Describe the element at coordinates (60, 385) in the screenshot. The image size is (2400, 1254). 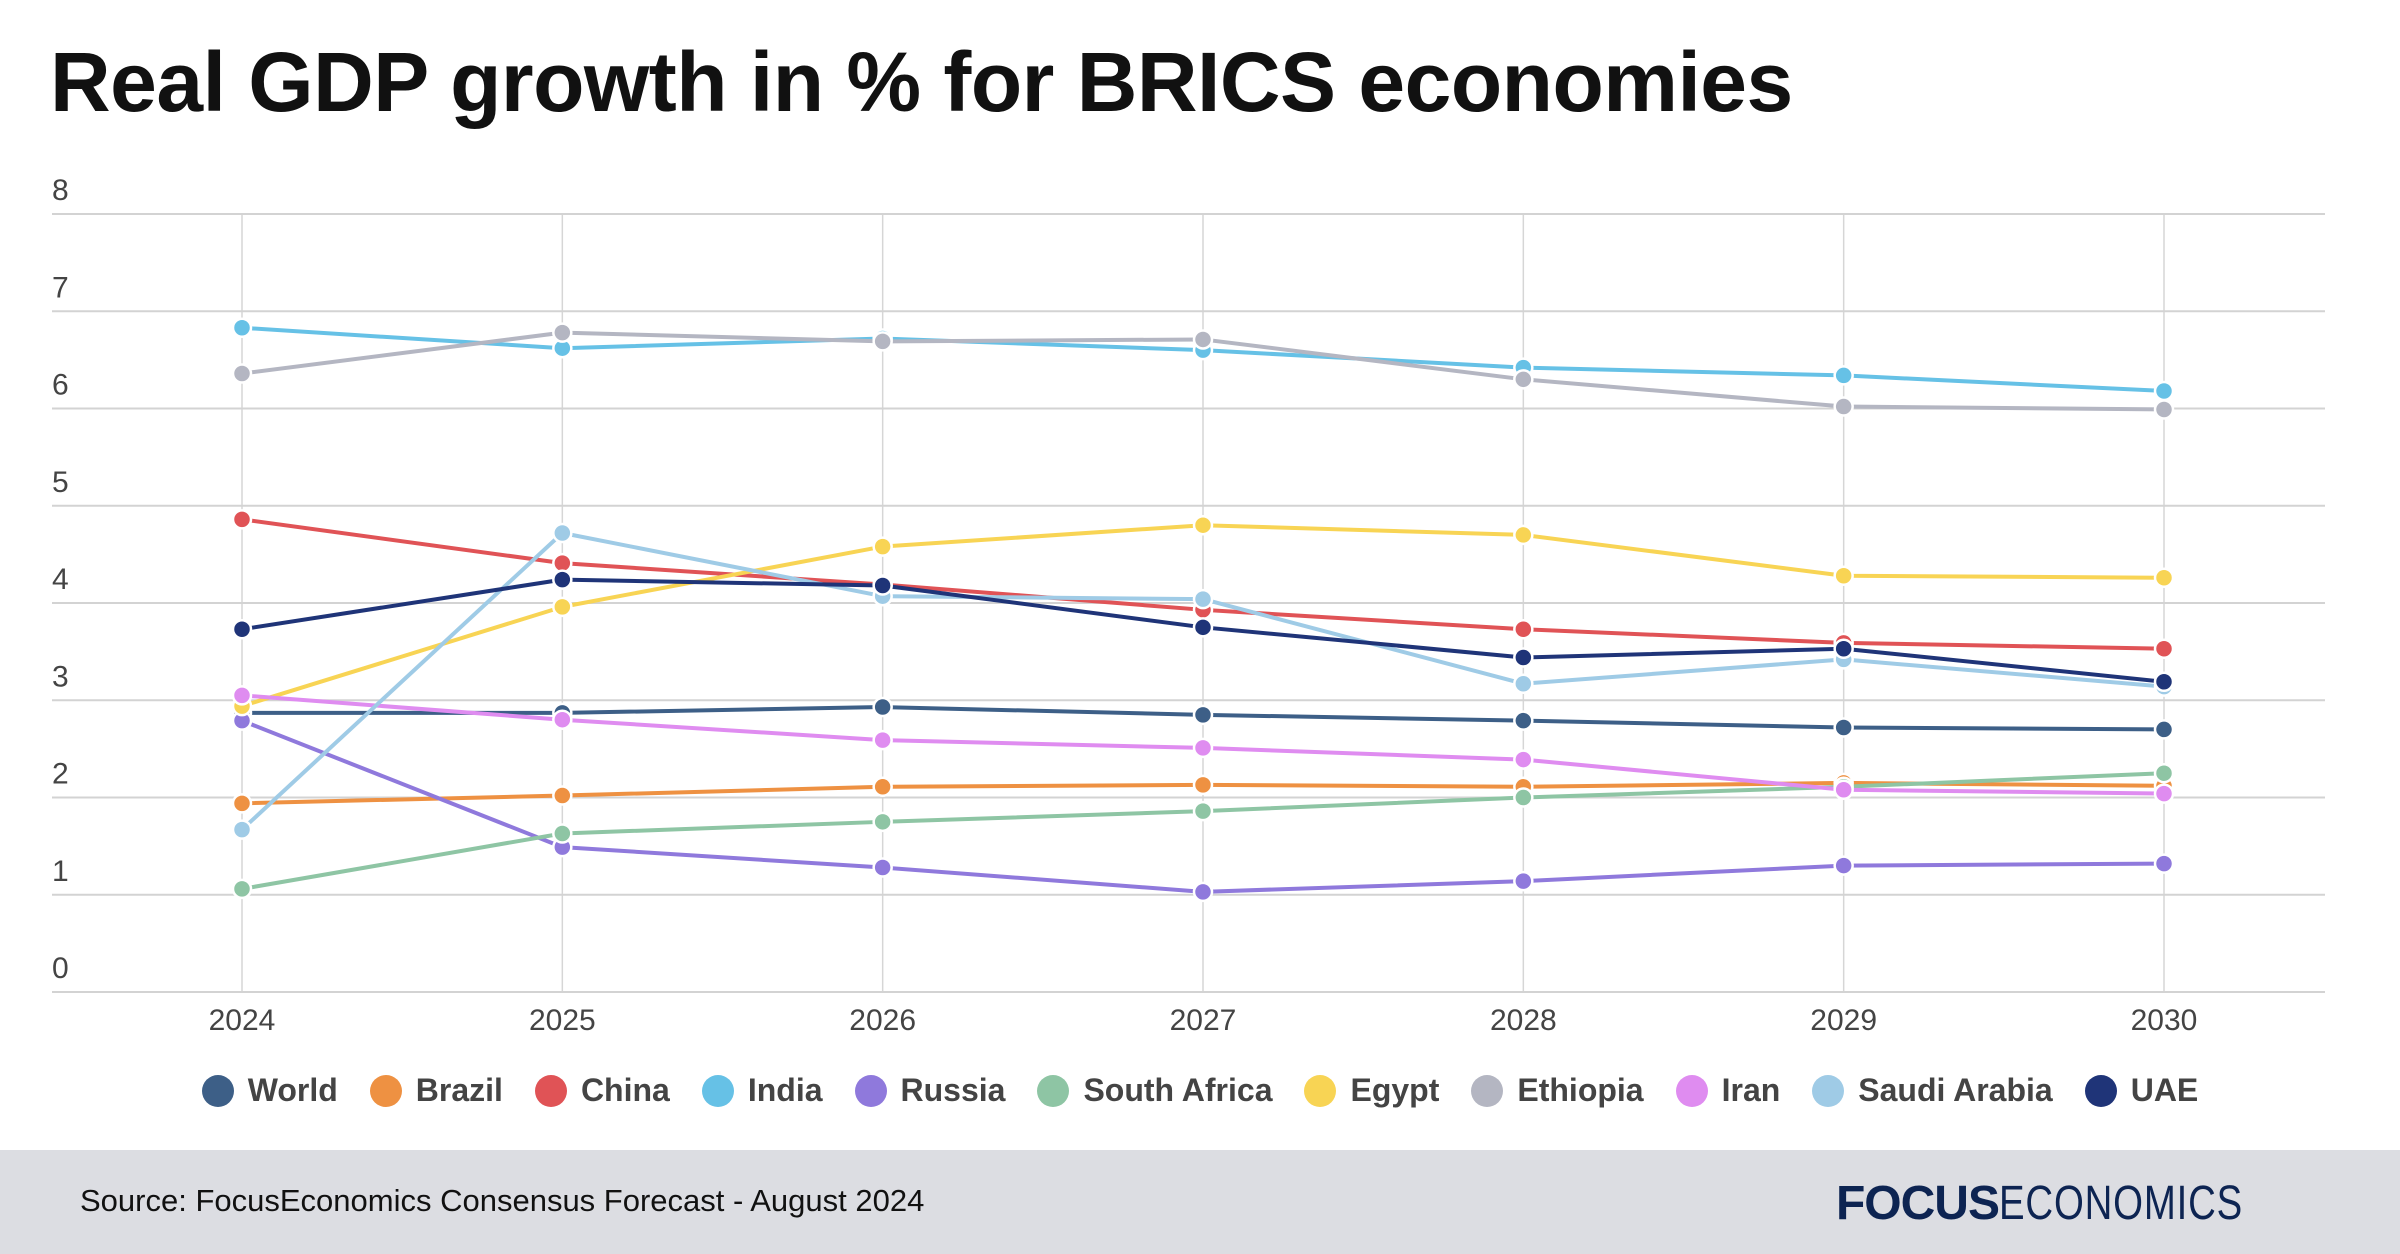
I see `y-tick-label: 6` at that location.